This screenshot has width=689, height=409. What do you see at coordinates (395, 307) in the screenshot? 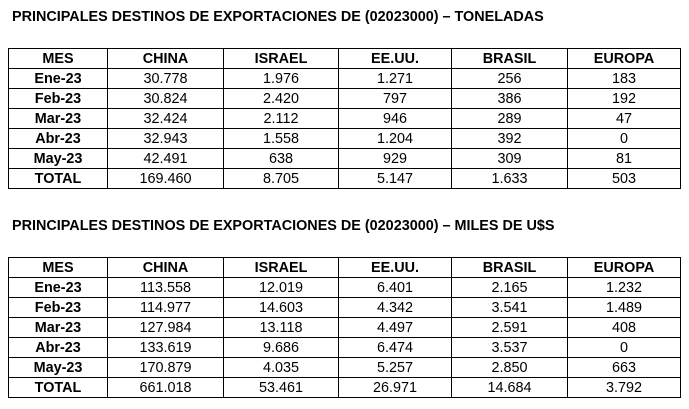
I see `value-cell: 4.342` at bounding box center [395, 307].